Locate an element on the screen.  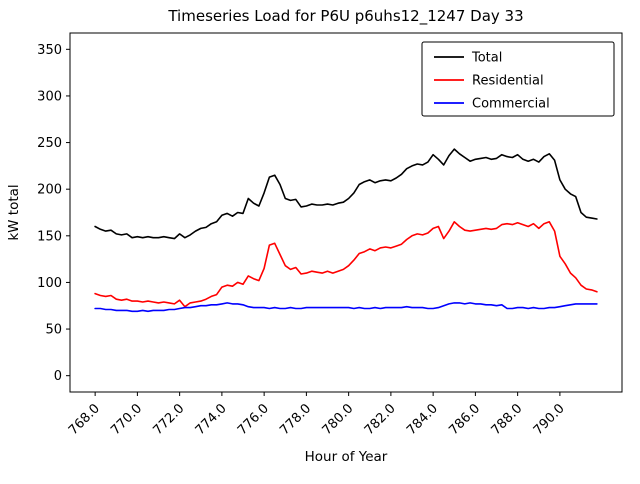
x-tick-label: 790.0 is located at coordinates (549, 419).